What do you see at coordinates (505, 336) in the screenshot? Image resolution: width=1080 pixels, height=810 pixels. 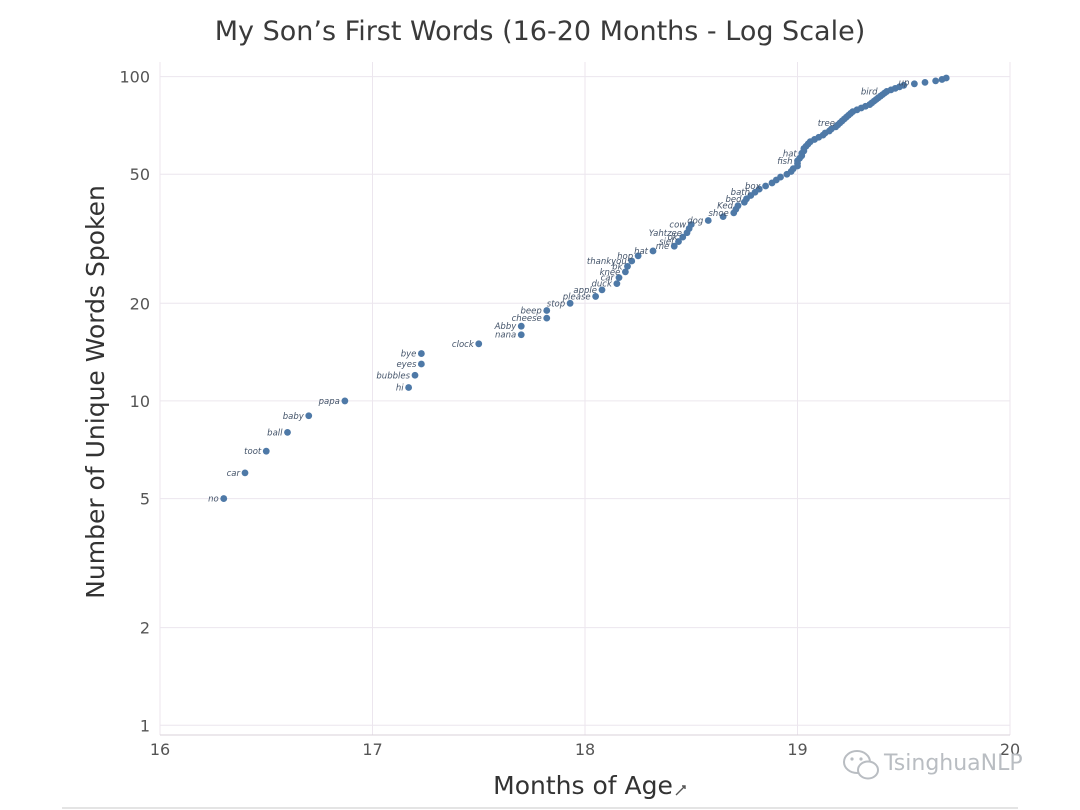 I see `point-label: nana` at bounding box center [505, 336].